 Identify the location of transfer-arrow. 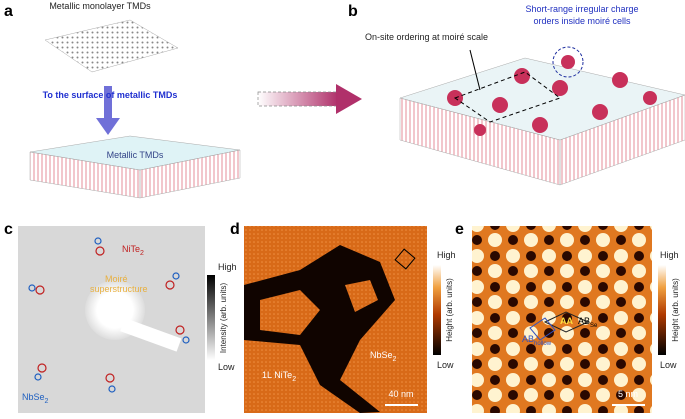
(298, 99).